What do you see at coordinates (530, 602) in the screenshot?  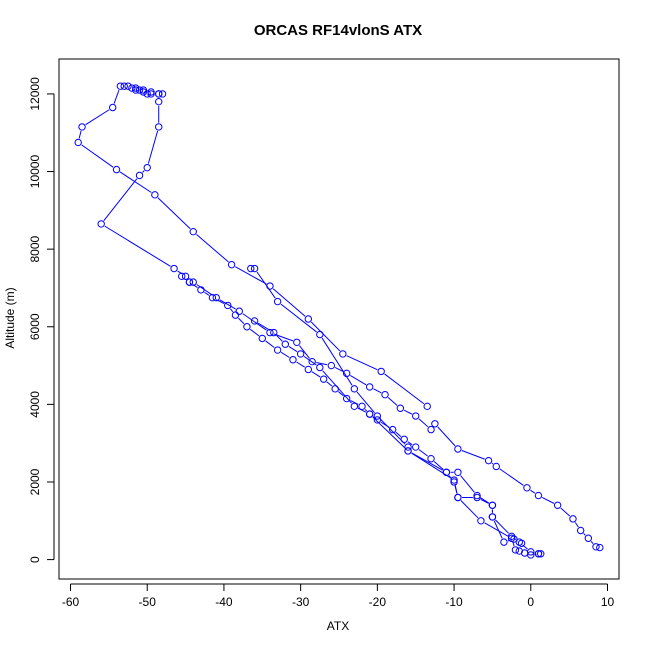 I see `x-tick-label: 0` at bounding box center [530, 602].